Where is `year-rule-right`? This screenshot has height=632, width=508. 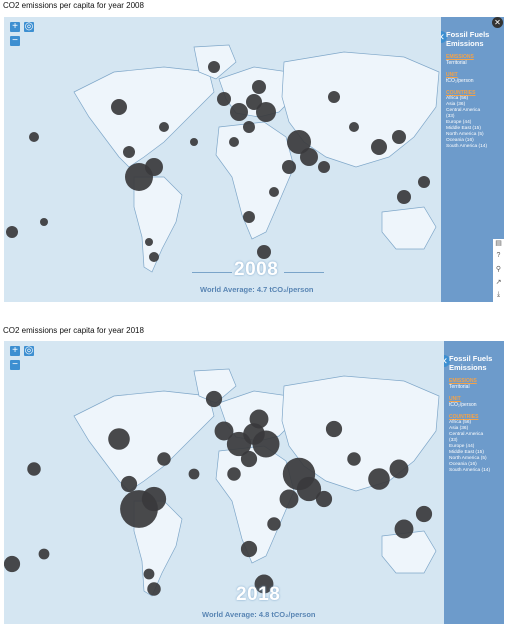 year-rule-right is located at coordinates (304, 272).